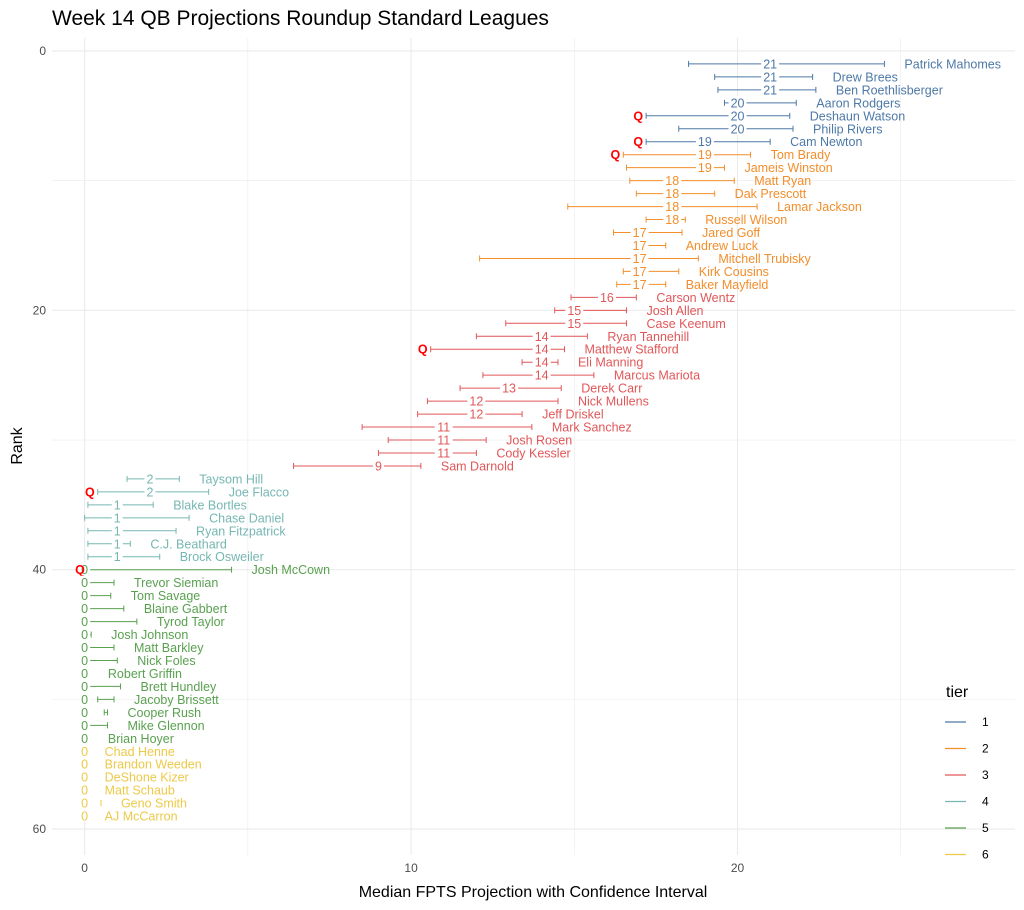 Image resolution: width=1024 pixels, height=910 pixels. Describe the element at coordinates (550, 388) in the screenshot. I see `data-point: 13 Derek Carr` at that location.